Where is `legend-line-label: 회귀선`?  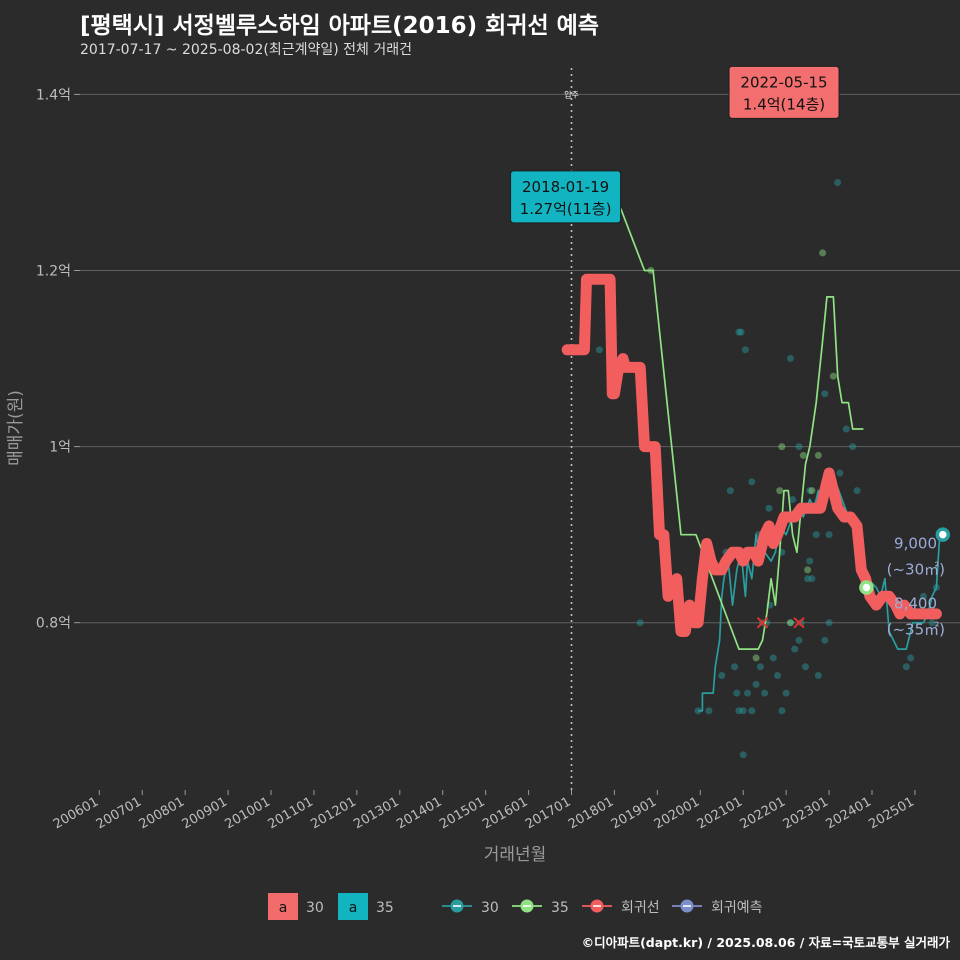 legend-line-label: 회귀선 is located at coordinates (640, 908).